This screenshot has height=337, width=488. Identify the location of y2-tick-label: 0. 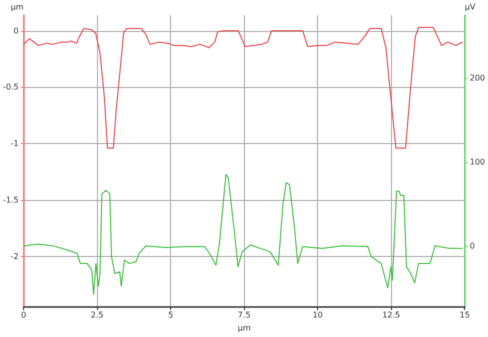
(472, 245).